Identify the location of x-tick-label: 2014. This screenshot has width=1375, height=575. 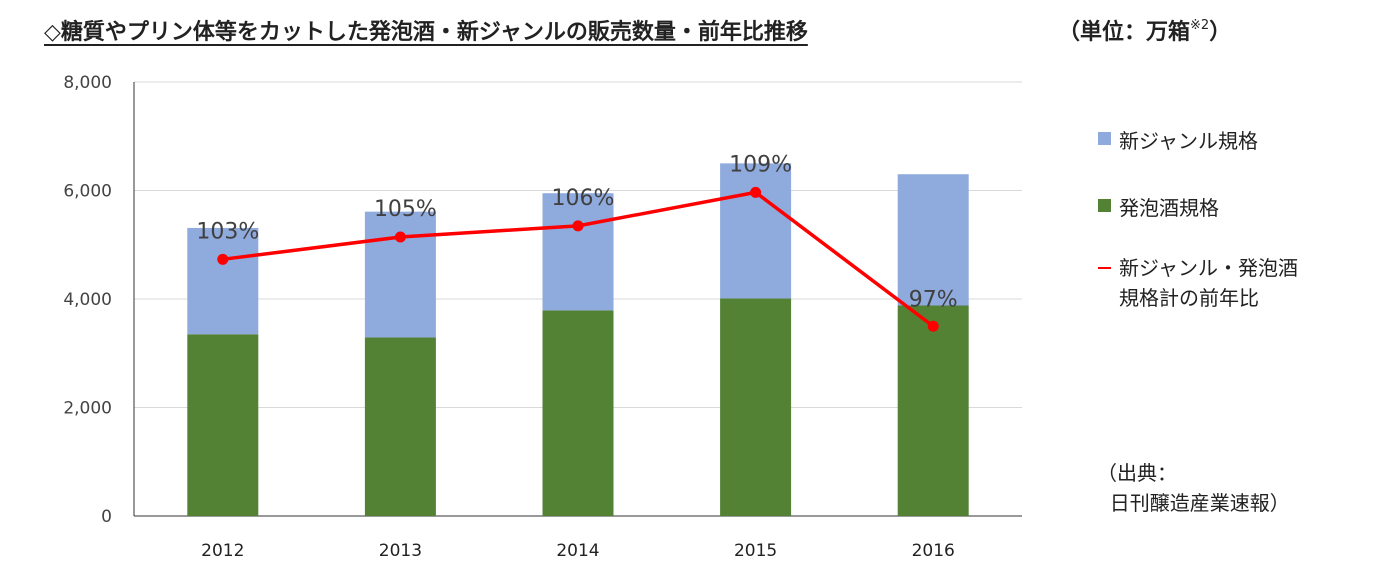
(577, 551).